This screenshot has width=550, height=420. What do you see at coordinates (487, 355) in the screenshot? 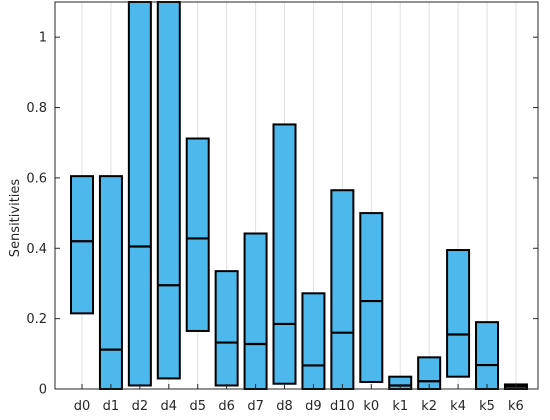
I see `bar-k5` at bounding box center [487, 355].